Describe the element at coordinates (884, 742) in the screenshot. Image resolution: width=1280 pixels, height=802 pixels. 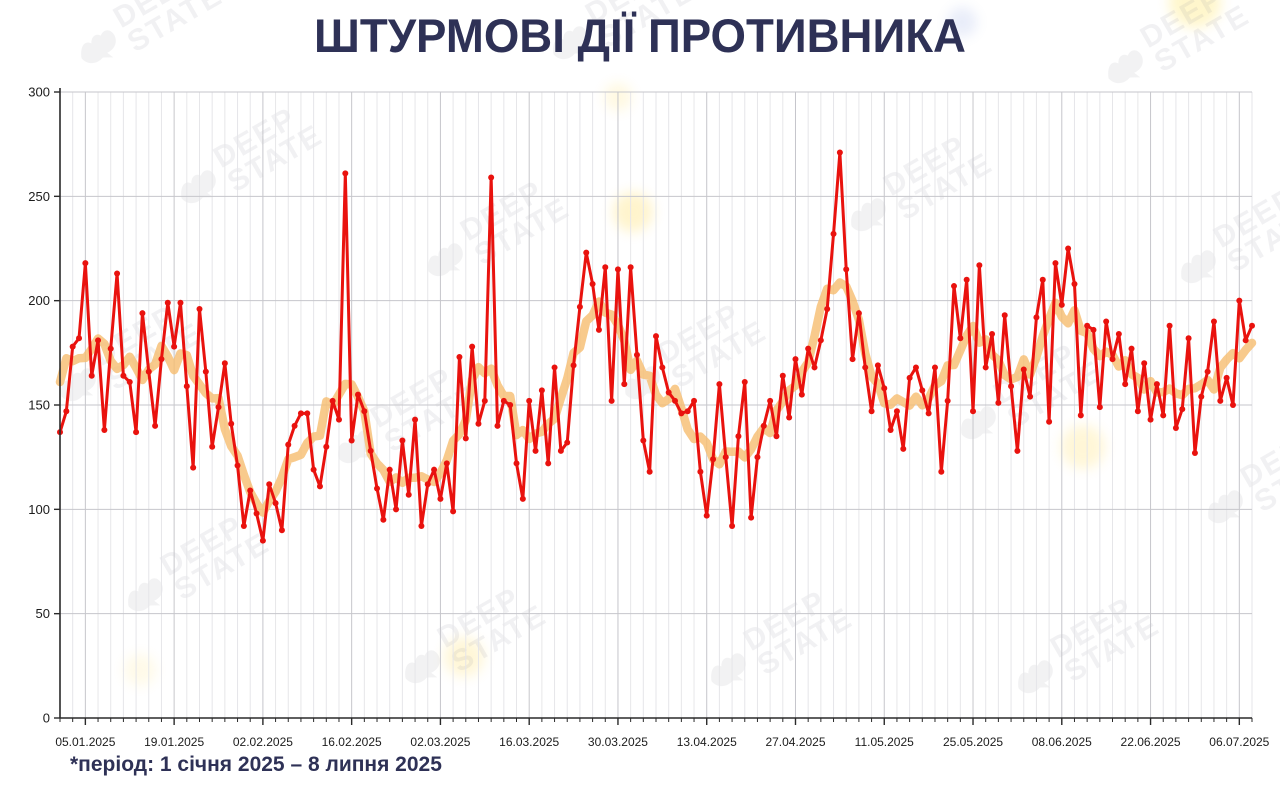
I see `x-tick-label: 11.05.2025` at that location.